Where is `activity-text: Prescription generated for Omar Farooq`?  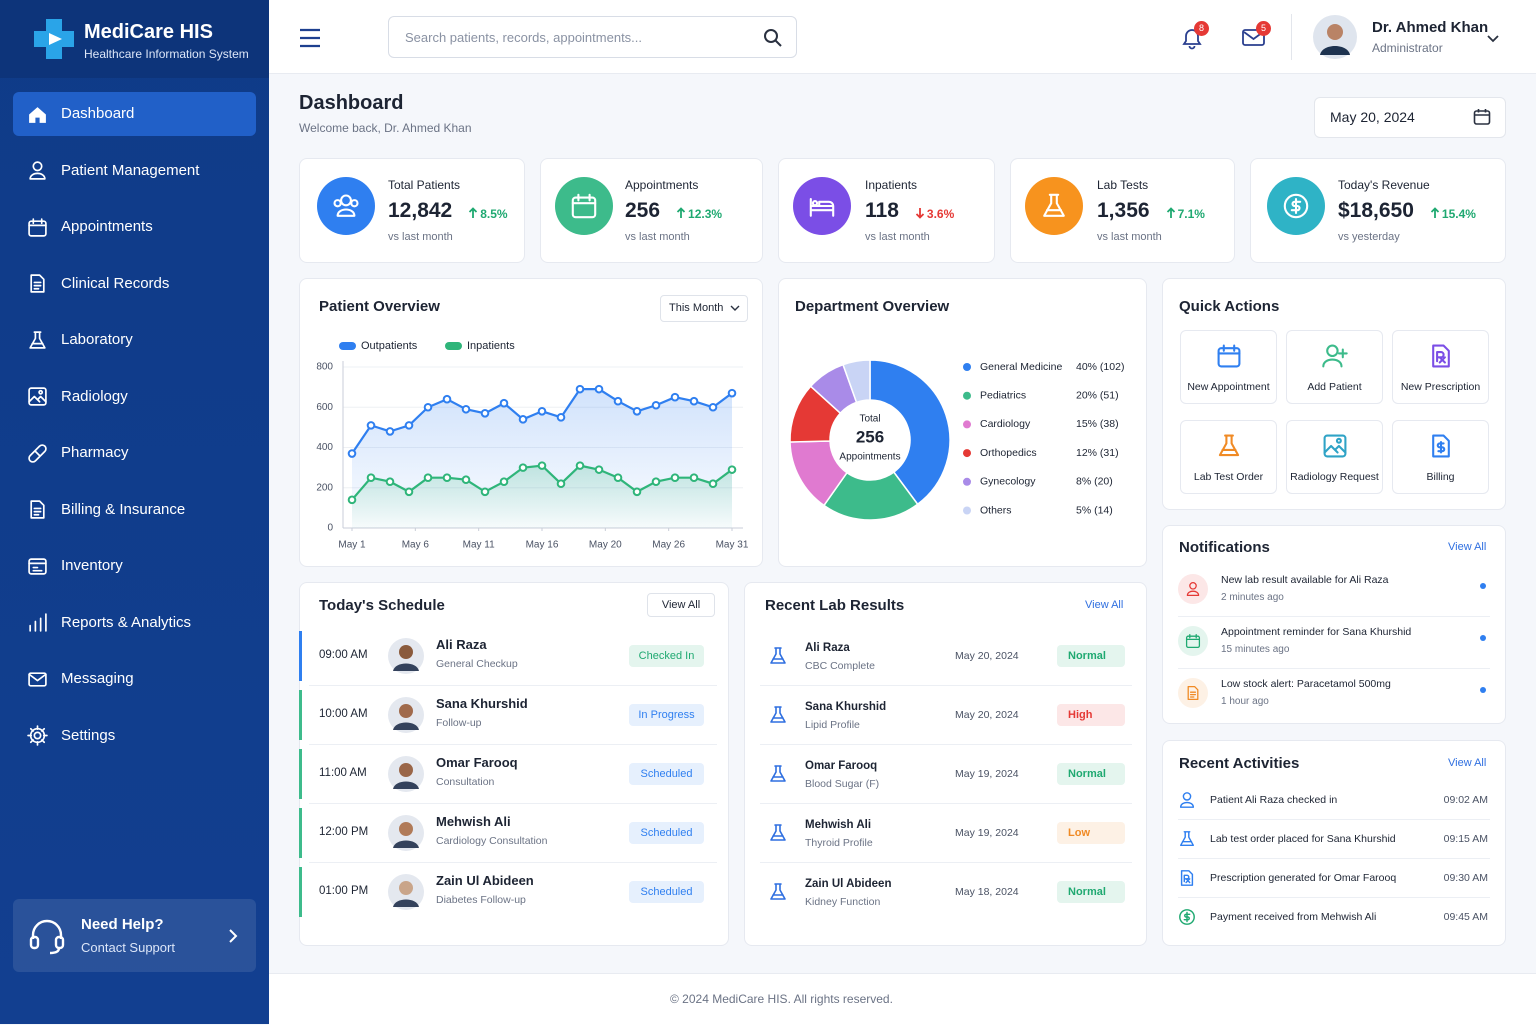 activity-text: Prescription generated for Omar Farooq is located at coordinates (1303, 878).